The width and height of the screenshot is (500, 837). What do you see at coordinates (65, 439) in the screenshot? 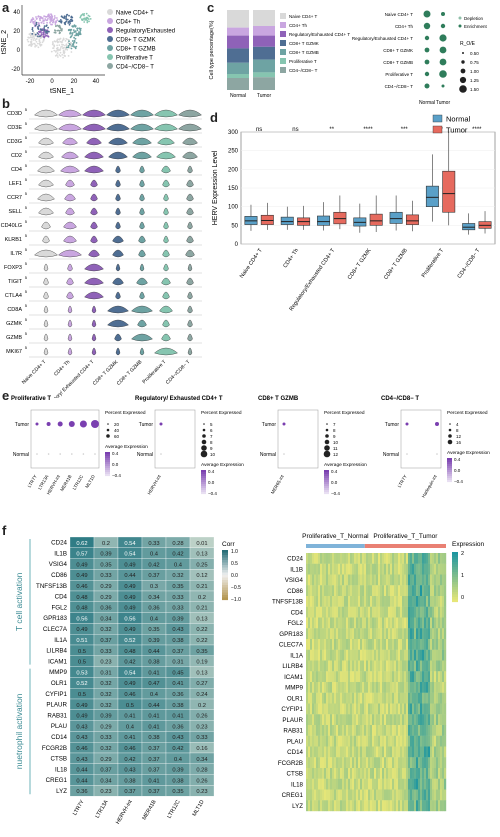
I see `e-panel-frame` at bounding box center [65, 439].